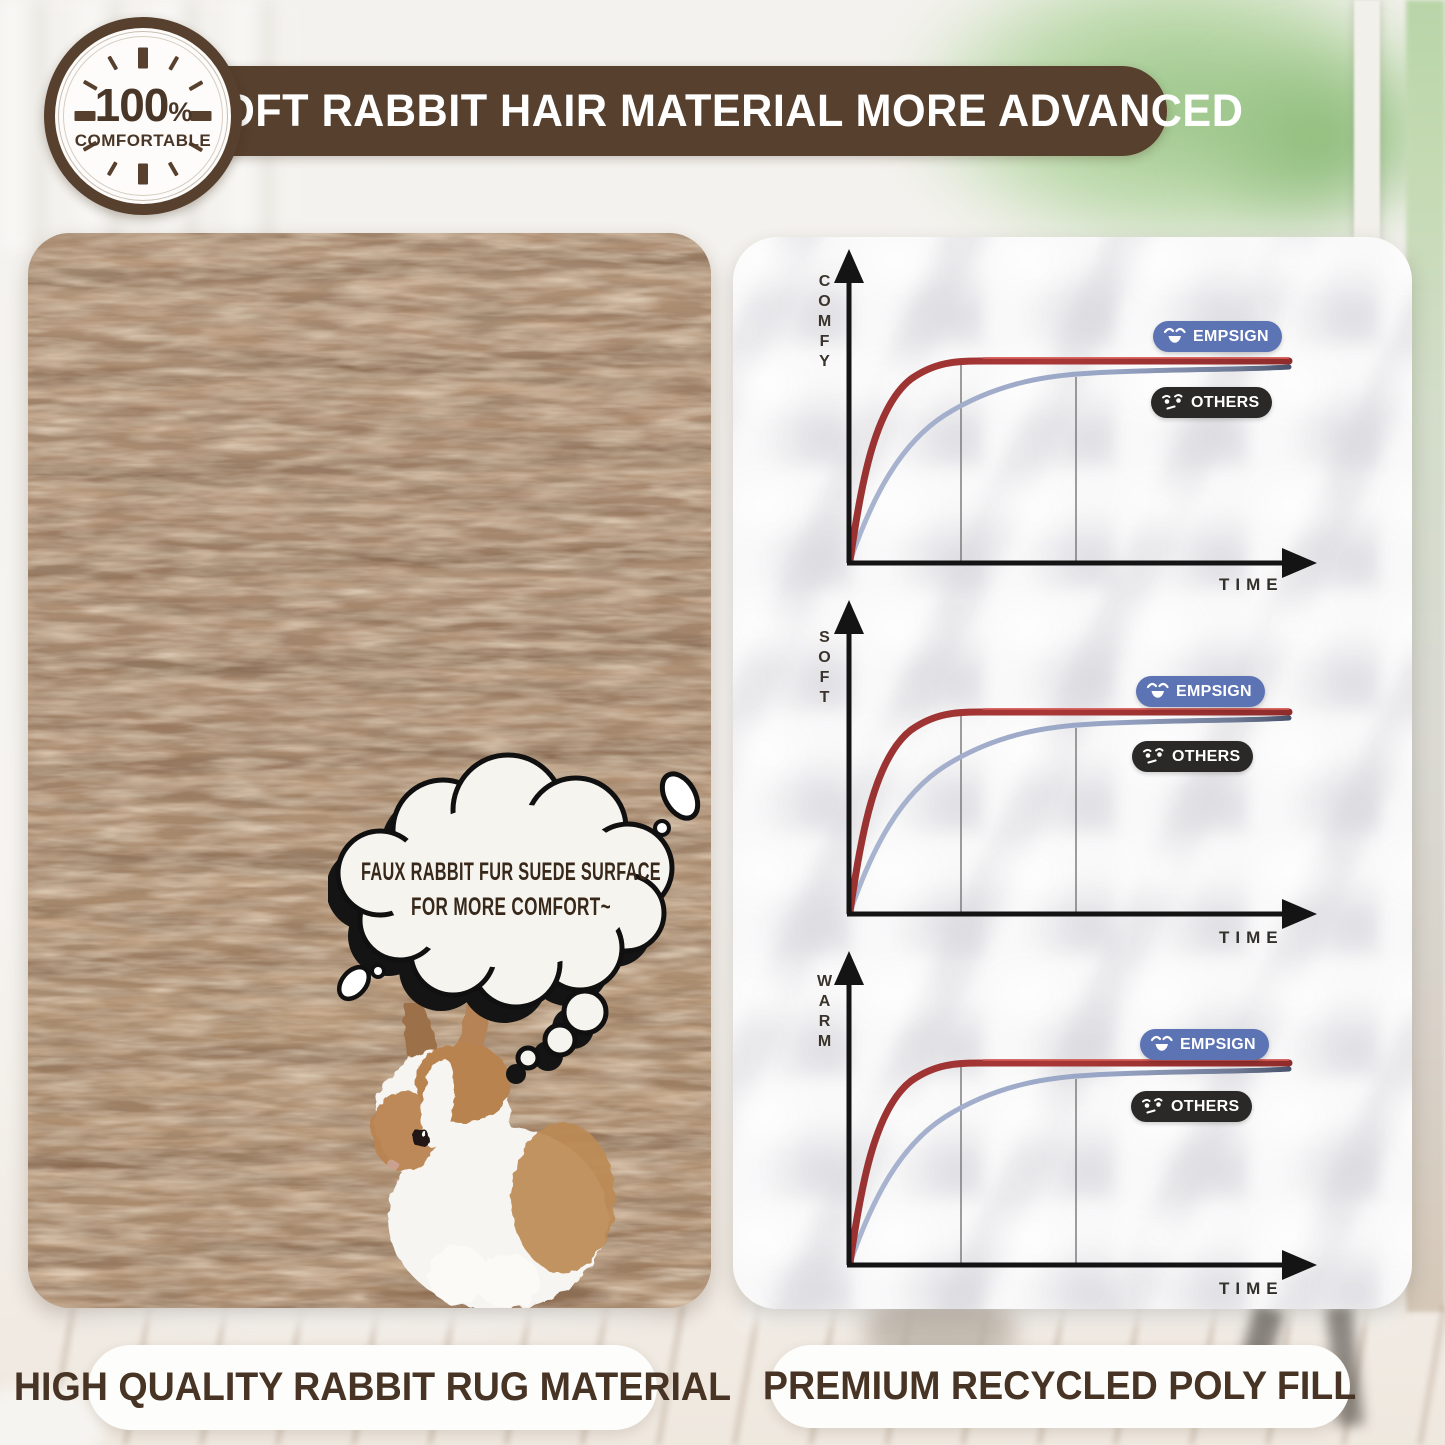  Describe the element at coordinates (717, 110) in the screenshot. I see `headline-title: SOFT RABBIT HAIR MATERIAL MORE ADVANCED` at that location.